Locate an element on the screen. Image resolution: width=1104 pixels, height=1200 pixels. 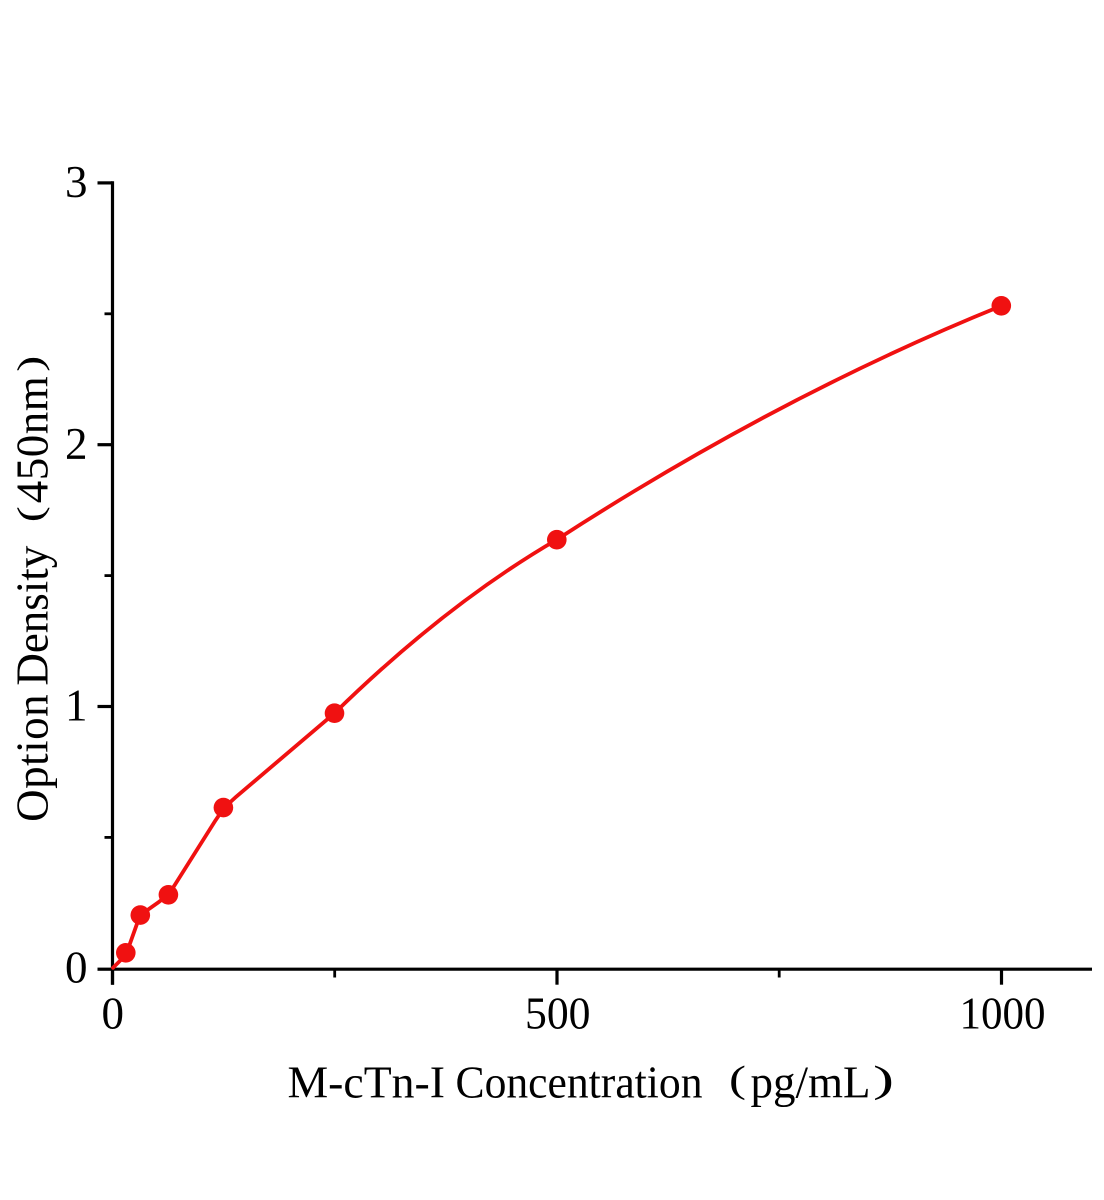
svg-text: 1 is located at coordinates (76, 706).